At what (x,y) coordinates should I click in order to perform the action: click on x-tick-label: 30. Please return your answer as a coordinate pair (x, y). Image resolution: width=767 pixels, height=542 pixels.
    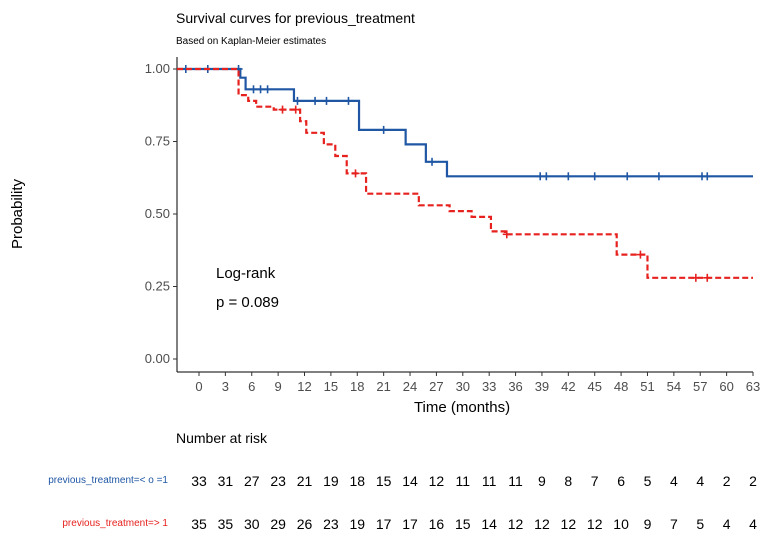
    Looking at the image, I should click on (463, 386).